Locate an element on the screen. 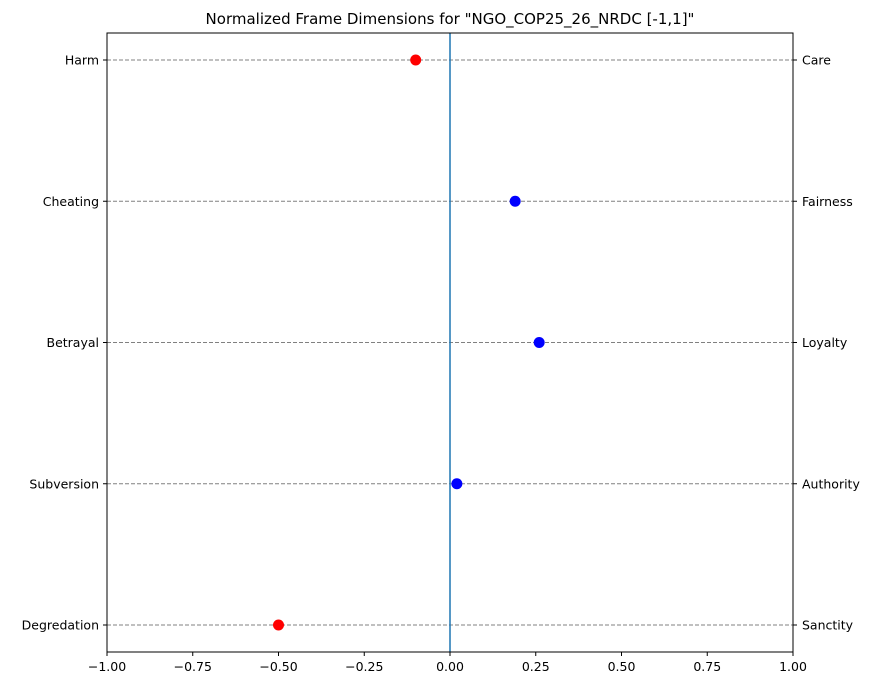 Image resolution: width=877 pixels, height=687 pixels. y-tick-label-right: Fairness is located at coordinates (827, 201).